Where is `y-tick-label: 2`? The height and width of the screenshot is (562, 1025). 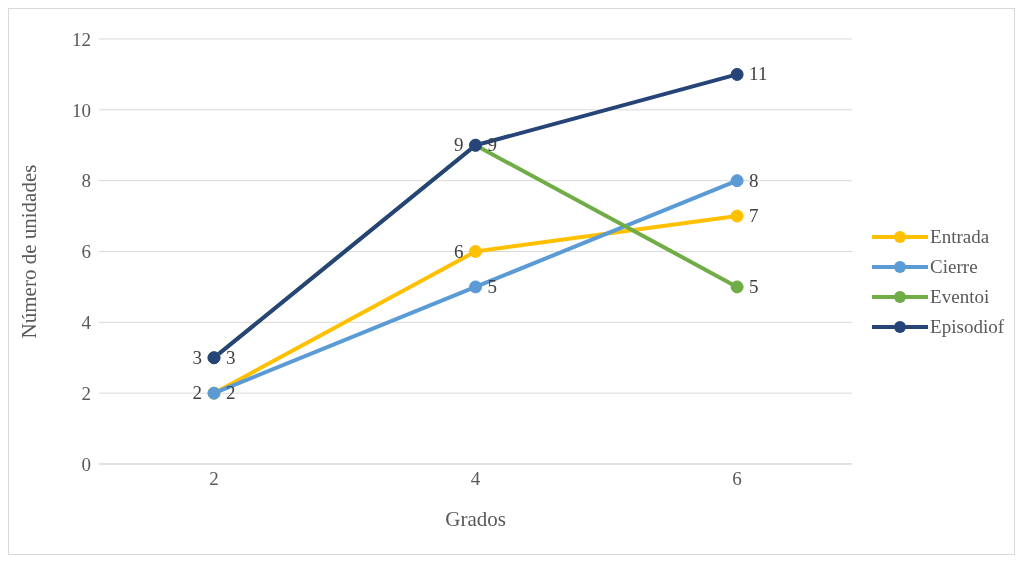 y-tick-label: 2 is located at coordinates (86, 393).